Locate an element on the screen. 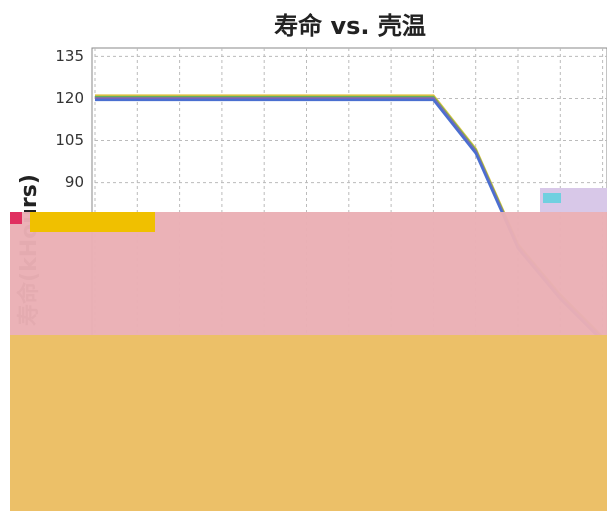 The height and width of the screenshot is (522, 607). overlay-yellow is located at coordinates (92, 222).